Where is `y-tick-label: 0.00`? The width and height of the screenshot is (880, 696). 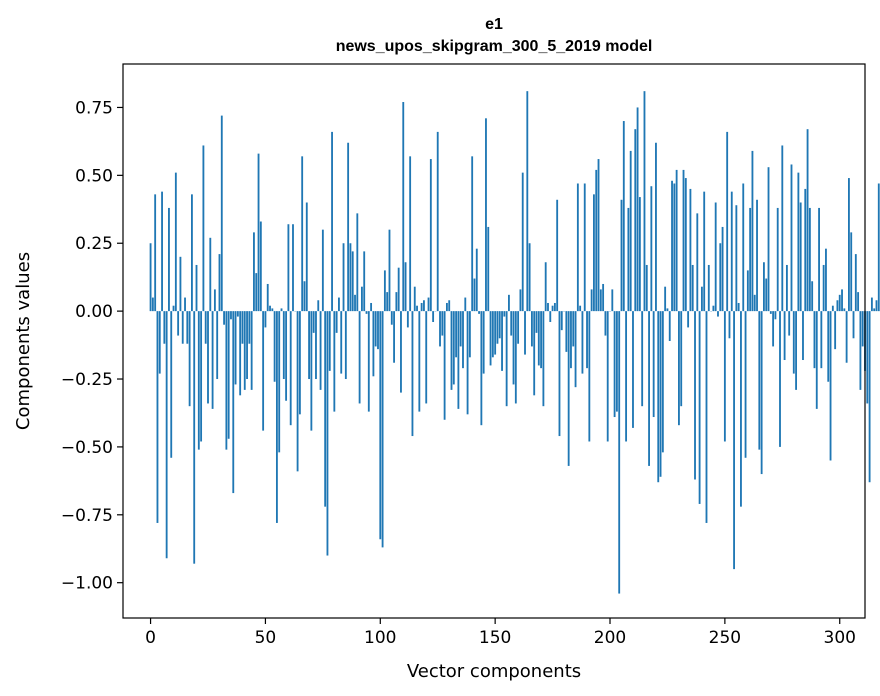
y-tick-label: 0.00 is located at coordinates (94, 312).